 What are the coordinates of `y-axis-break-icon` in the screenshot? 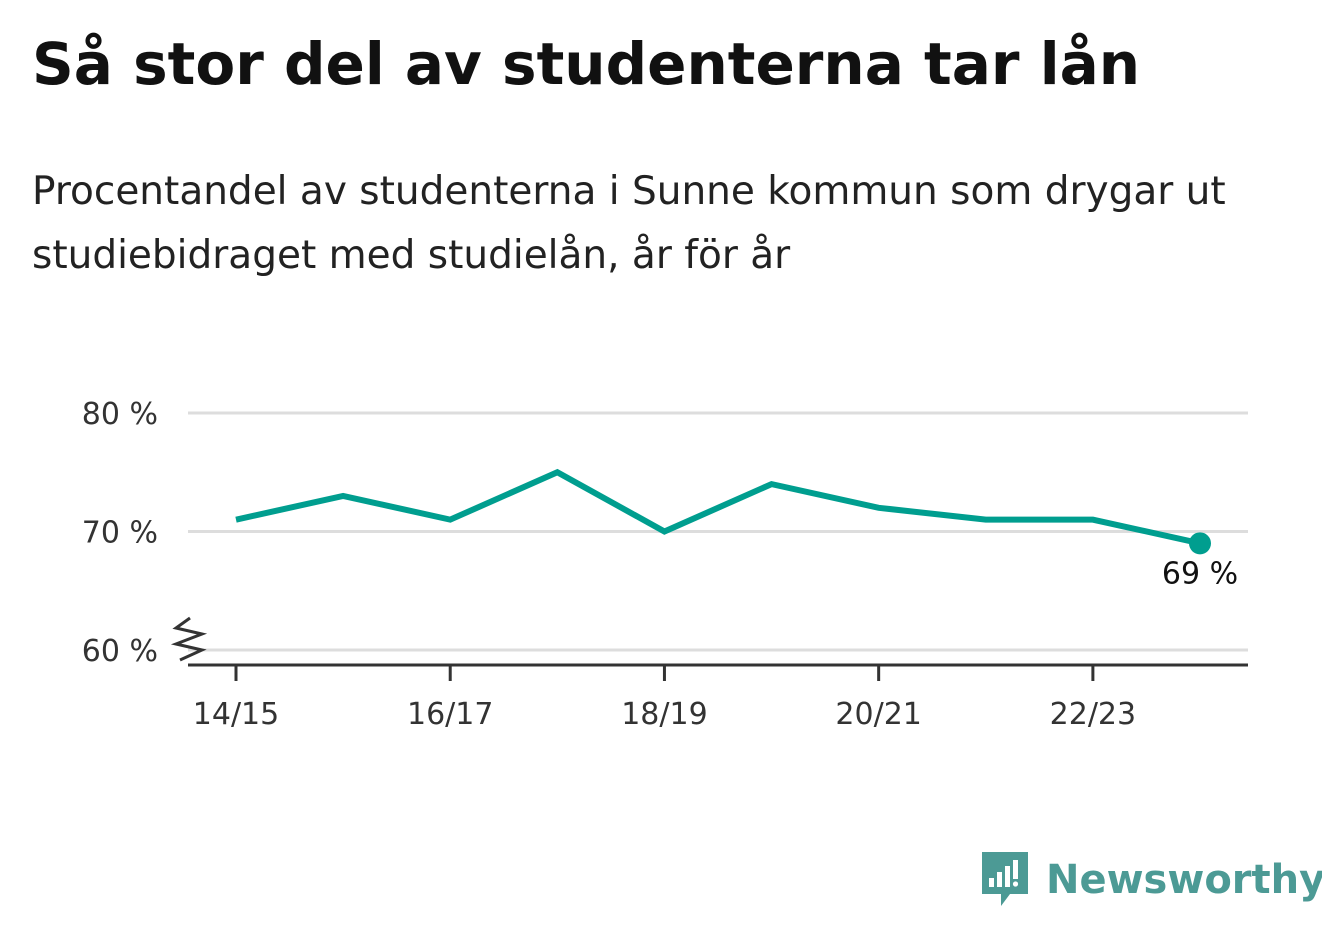 It's located at (189, 639).